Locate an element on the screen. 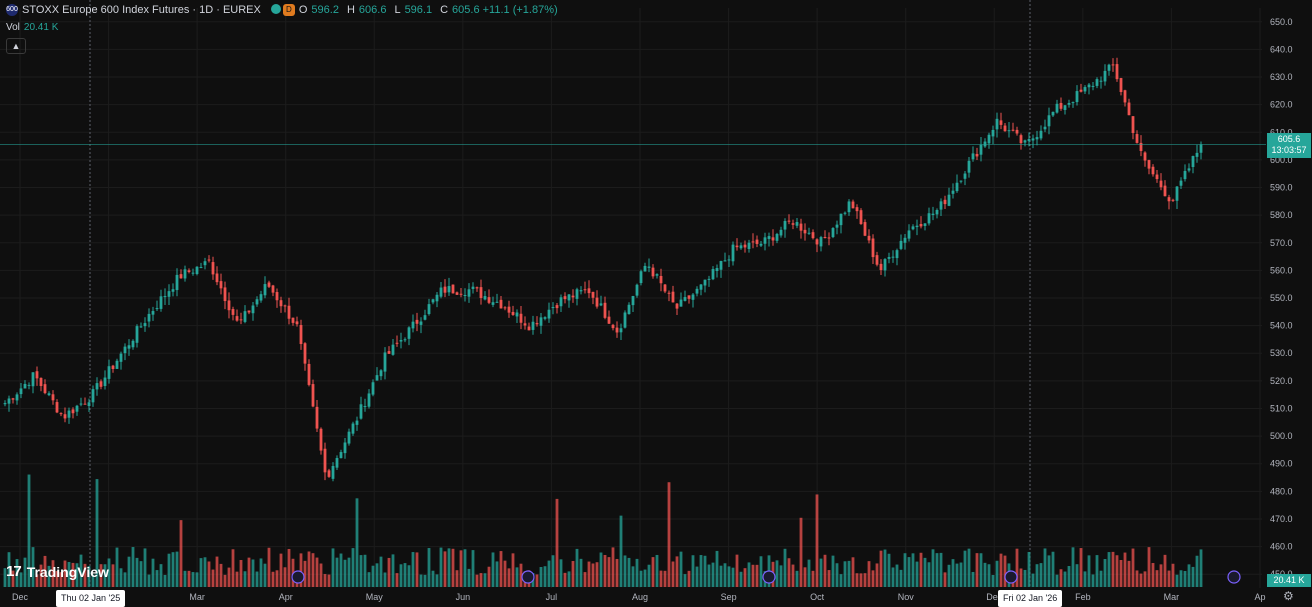 This screenshot has width=1312, height=607. y-tick-label: 460.0 is located at coordinates (1281, 547).